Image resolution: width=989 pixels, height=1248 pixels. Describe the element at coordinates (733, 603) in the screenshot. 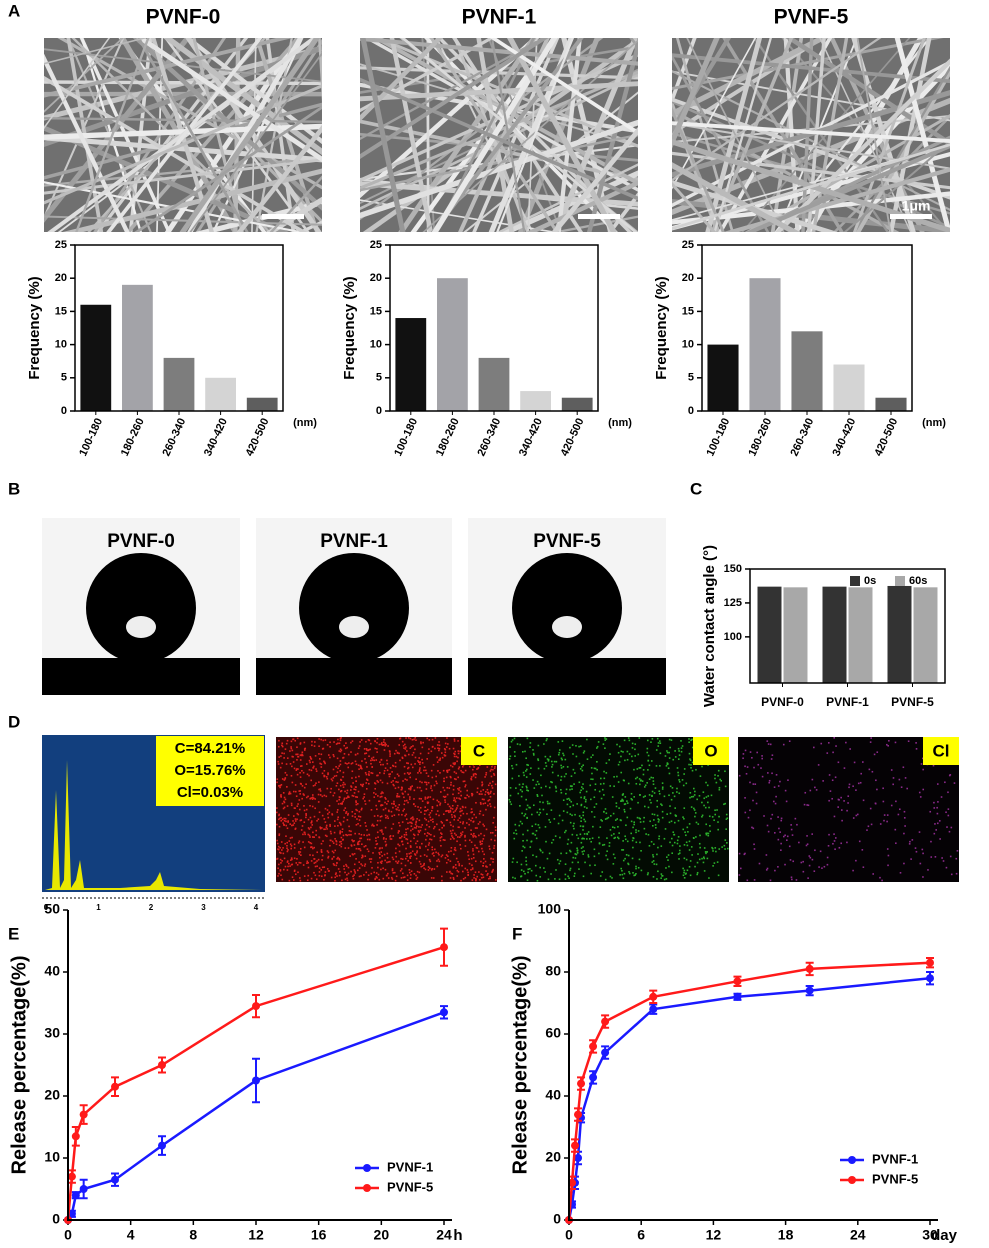

I see `y-tick-label: 125` at that location.